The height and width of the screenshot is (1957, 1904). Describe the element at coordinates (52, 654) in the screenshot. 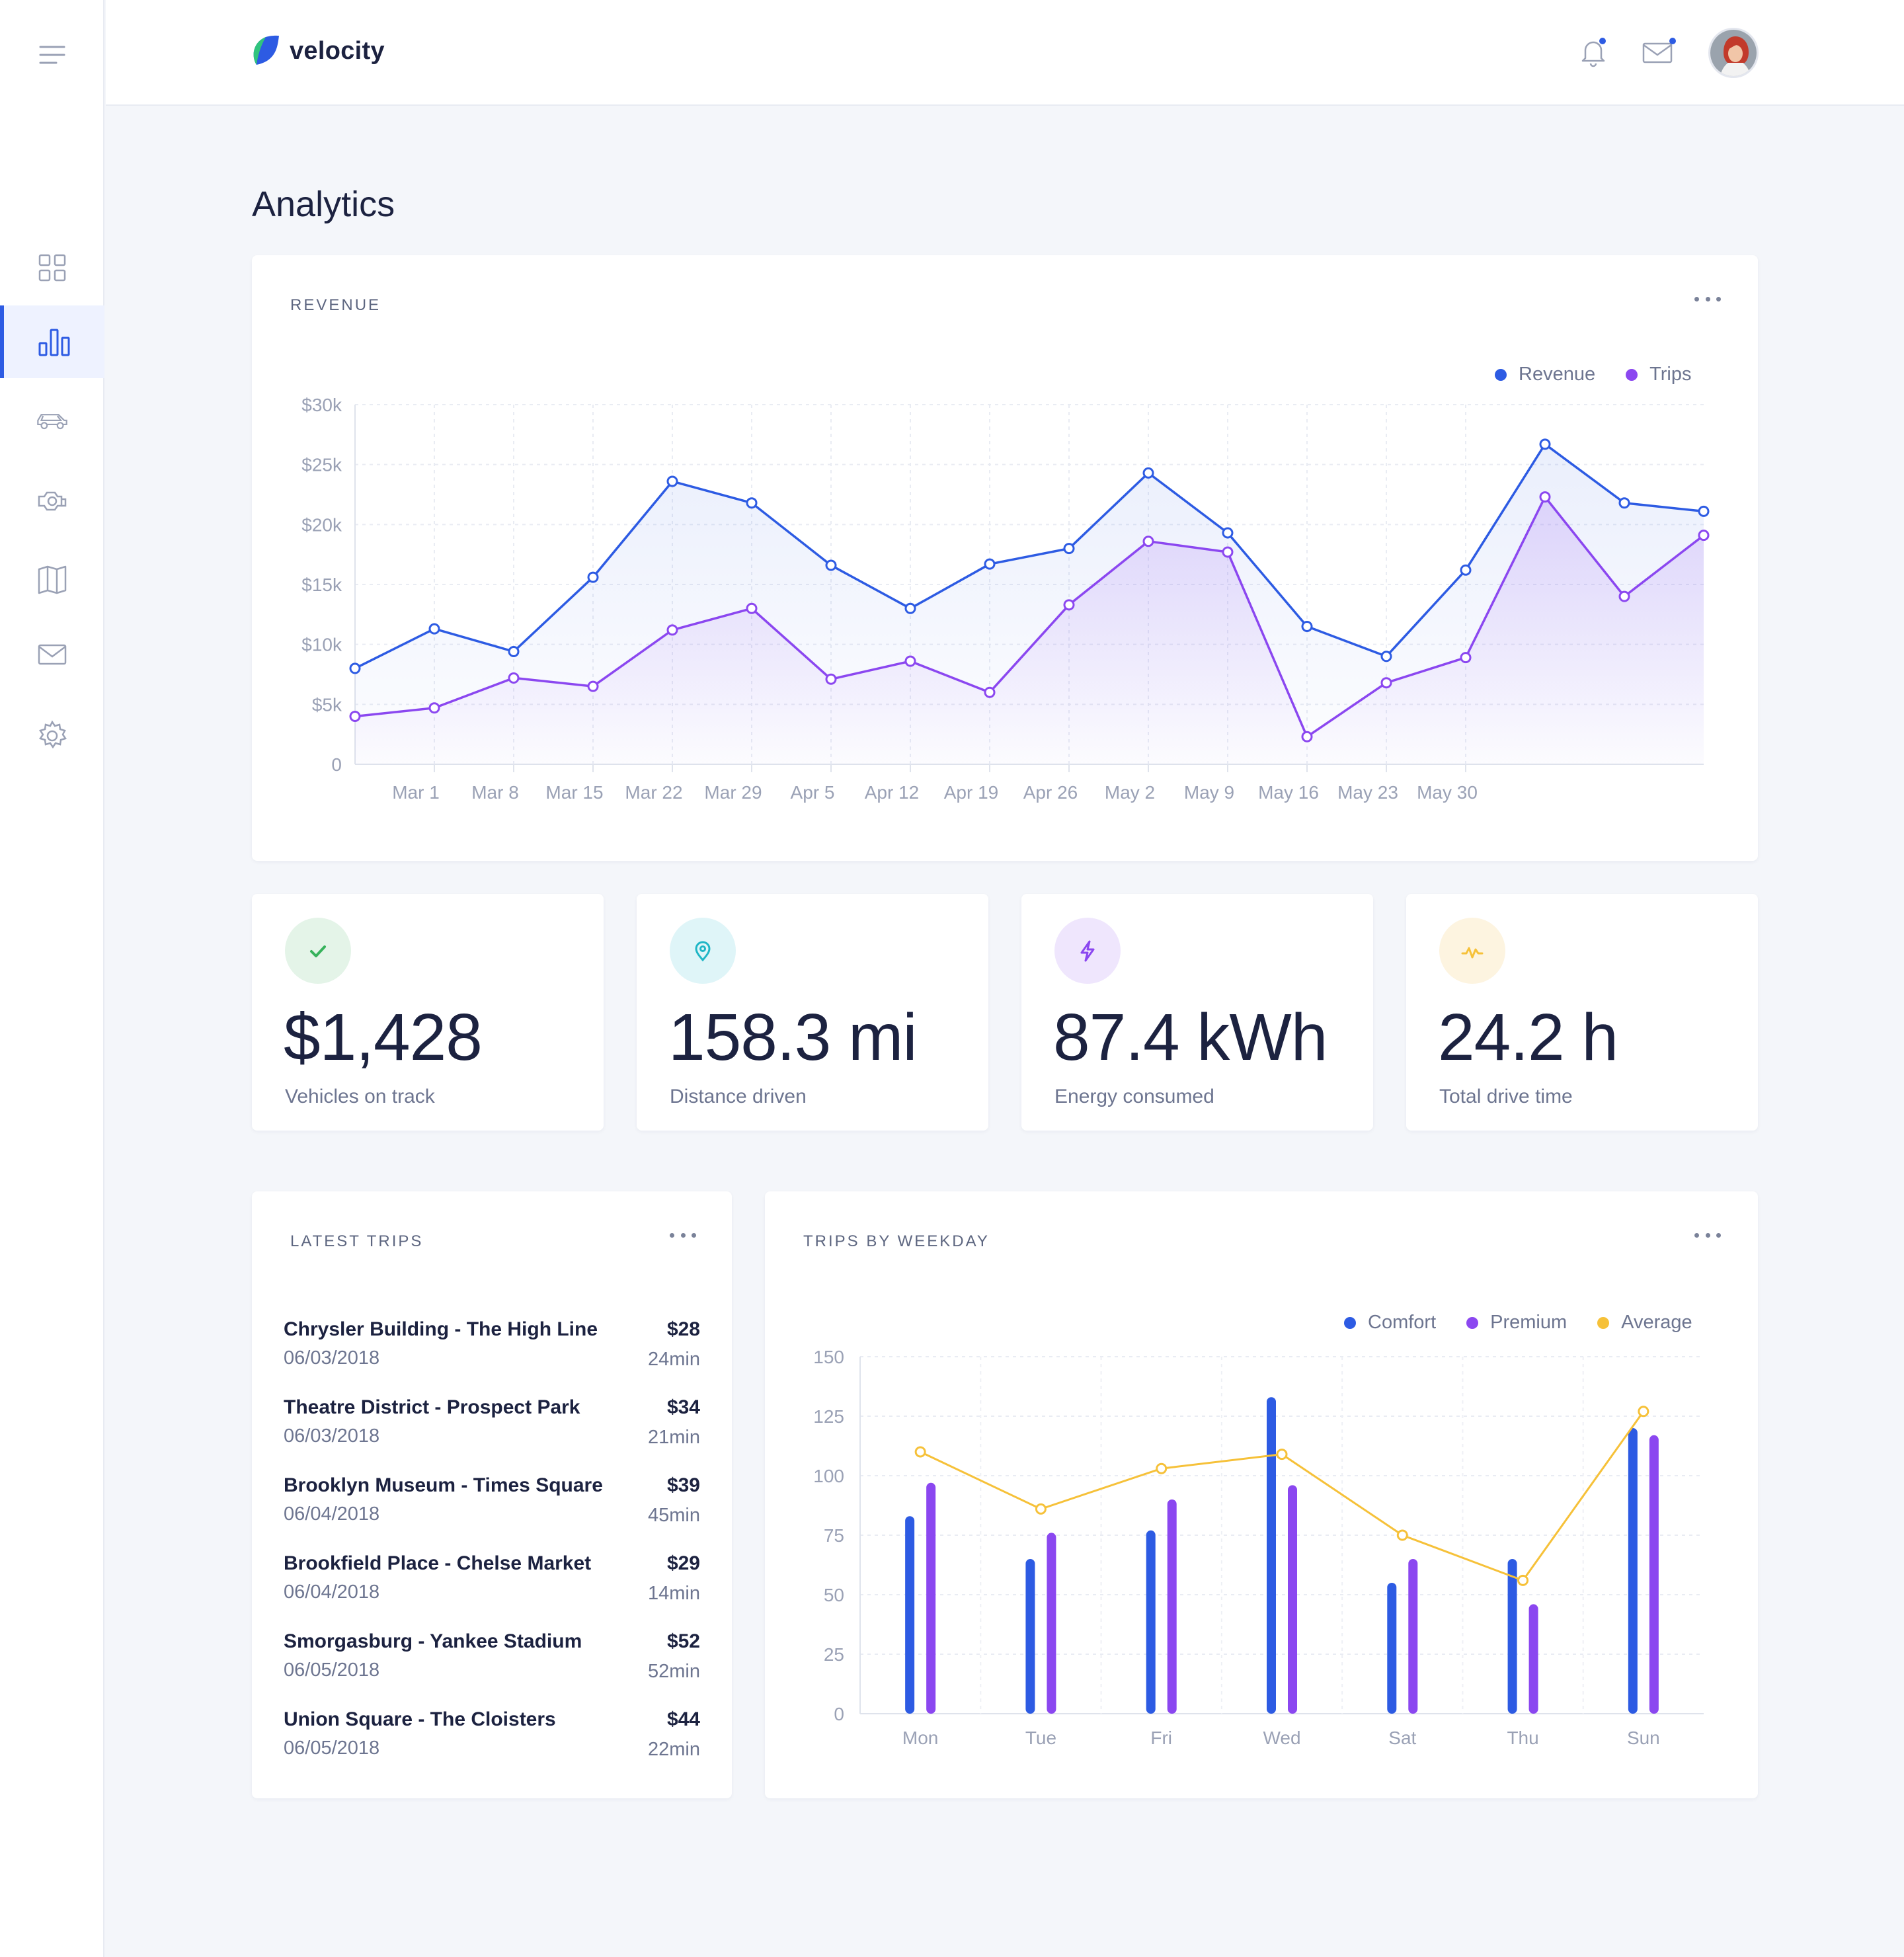

I see `mail-icon` at that location.